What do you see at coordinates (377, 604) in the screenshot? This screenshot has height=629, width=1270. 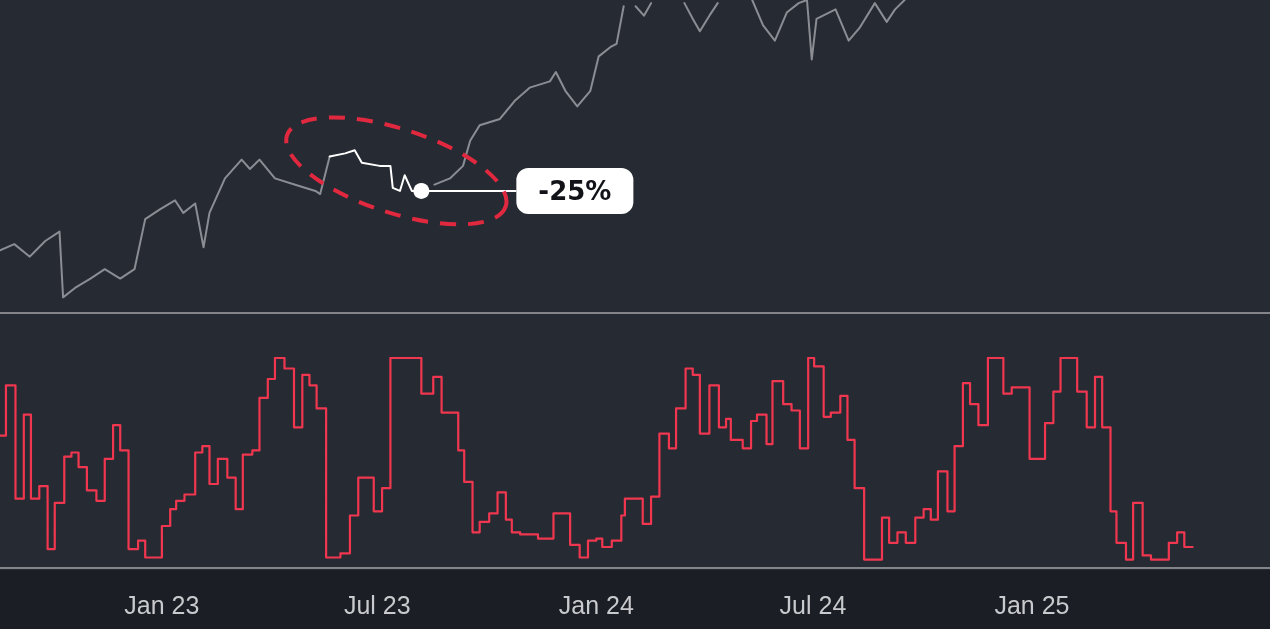 I see `x-tick-label: Jul 23` at bounding box center [377, 604].